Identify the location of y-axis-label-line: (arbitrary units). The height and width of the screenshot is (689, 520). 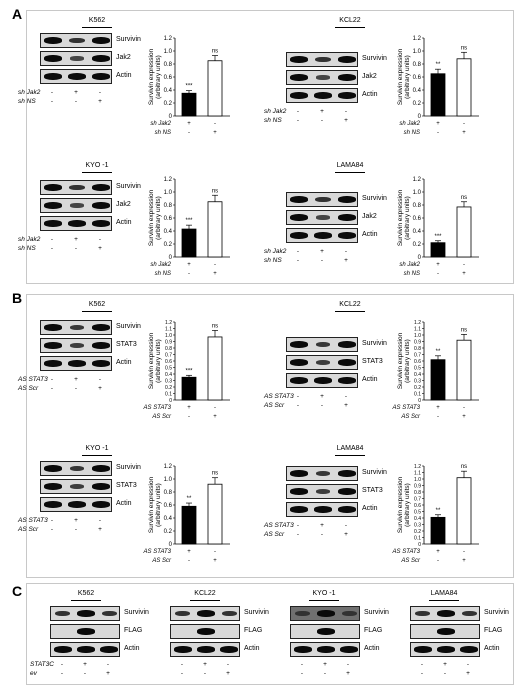
(158, 361).